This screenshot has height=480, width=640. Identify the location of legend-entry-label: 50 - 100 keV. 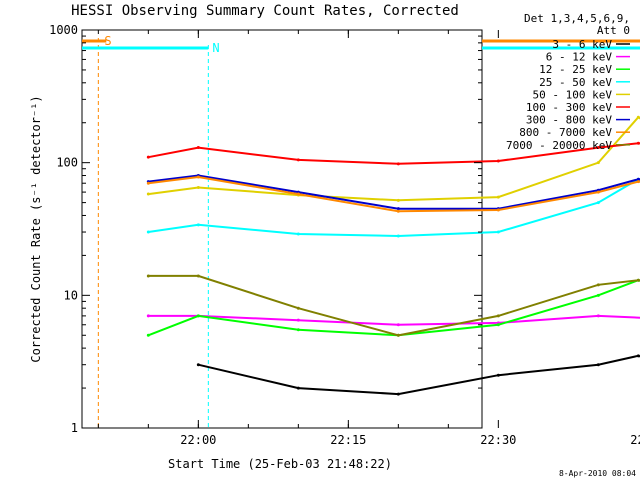
(573, 94).